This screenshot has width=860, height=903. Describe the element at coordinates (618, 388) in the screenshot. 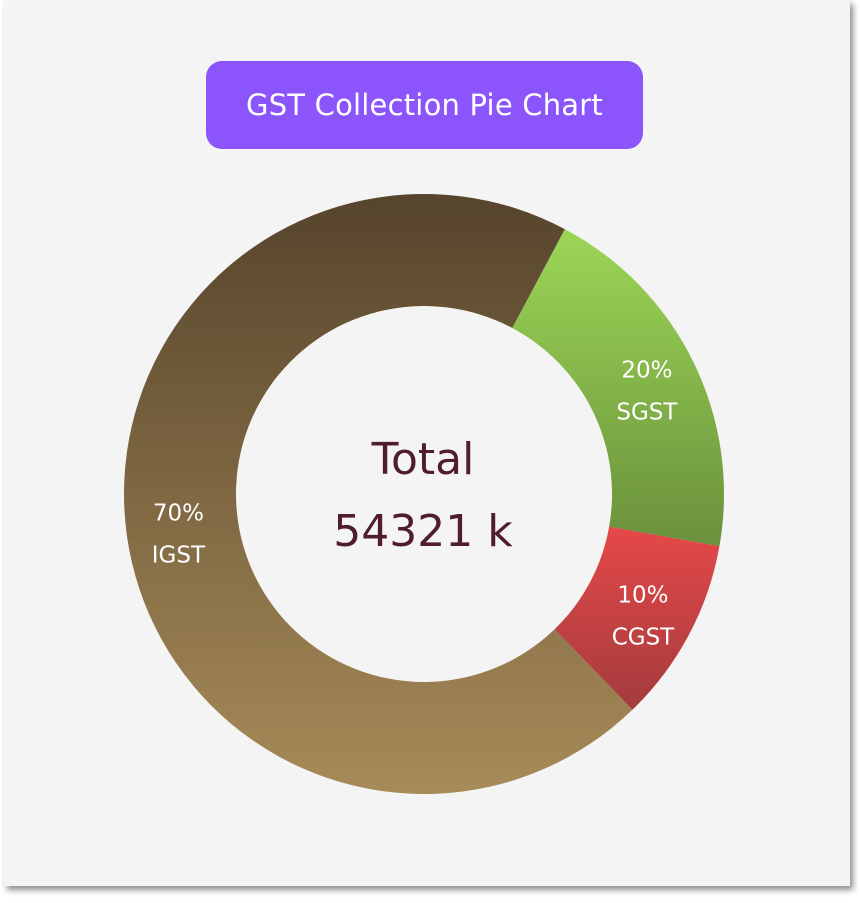

I see `slice-sgst` at that location.